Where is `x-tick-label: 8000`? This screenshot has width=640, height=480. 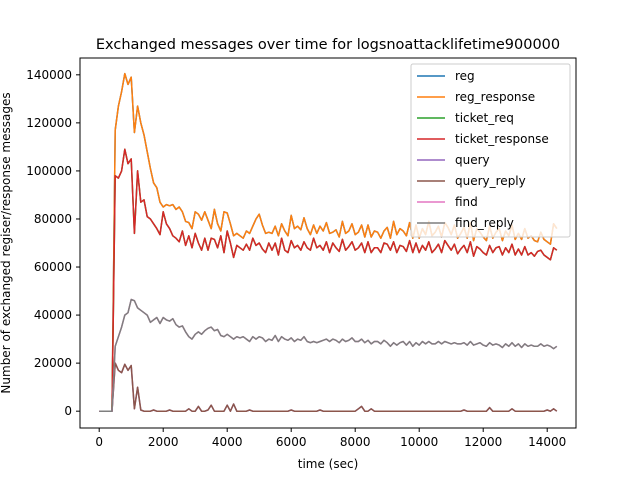
x-tick-label: 8000 is located at coordinates (355, 442).